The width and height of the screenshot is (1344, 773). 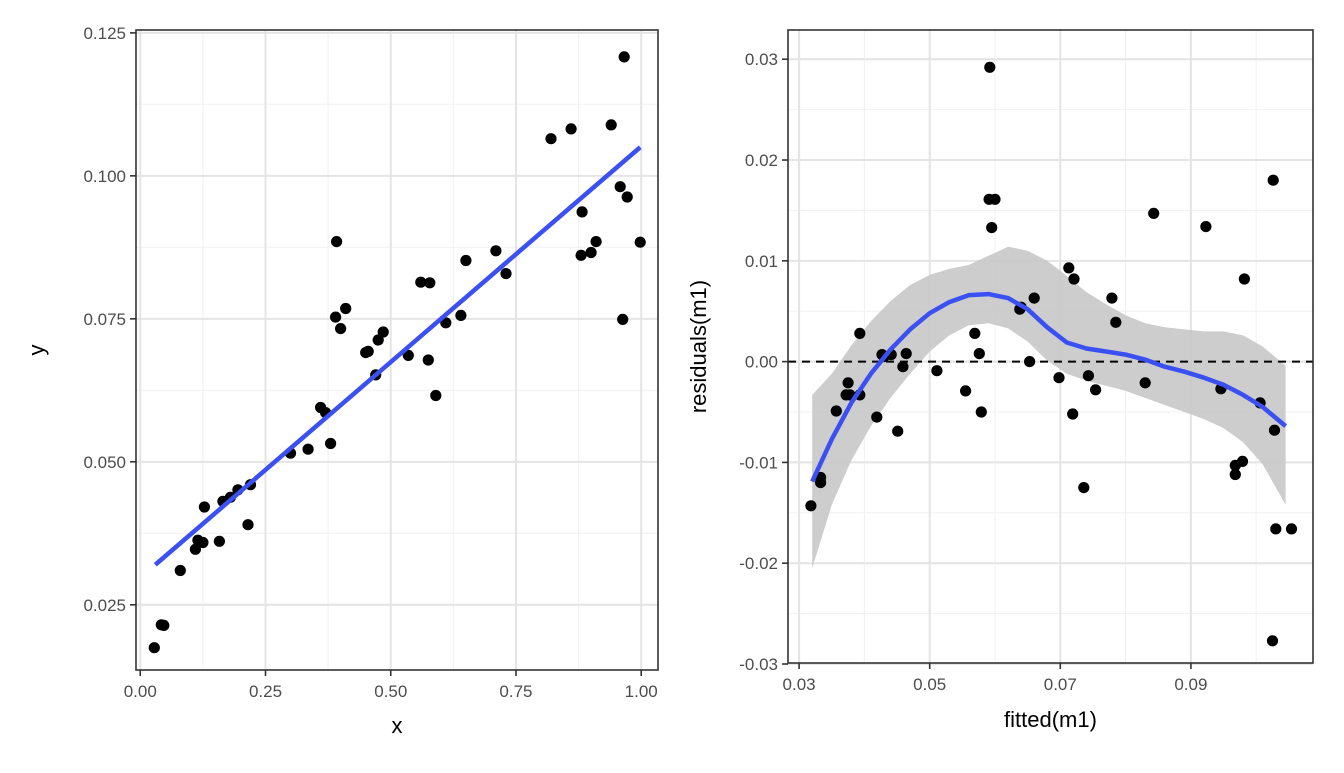 I want to click on confidence-ribbon, so click(x=1049, y=407).